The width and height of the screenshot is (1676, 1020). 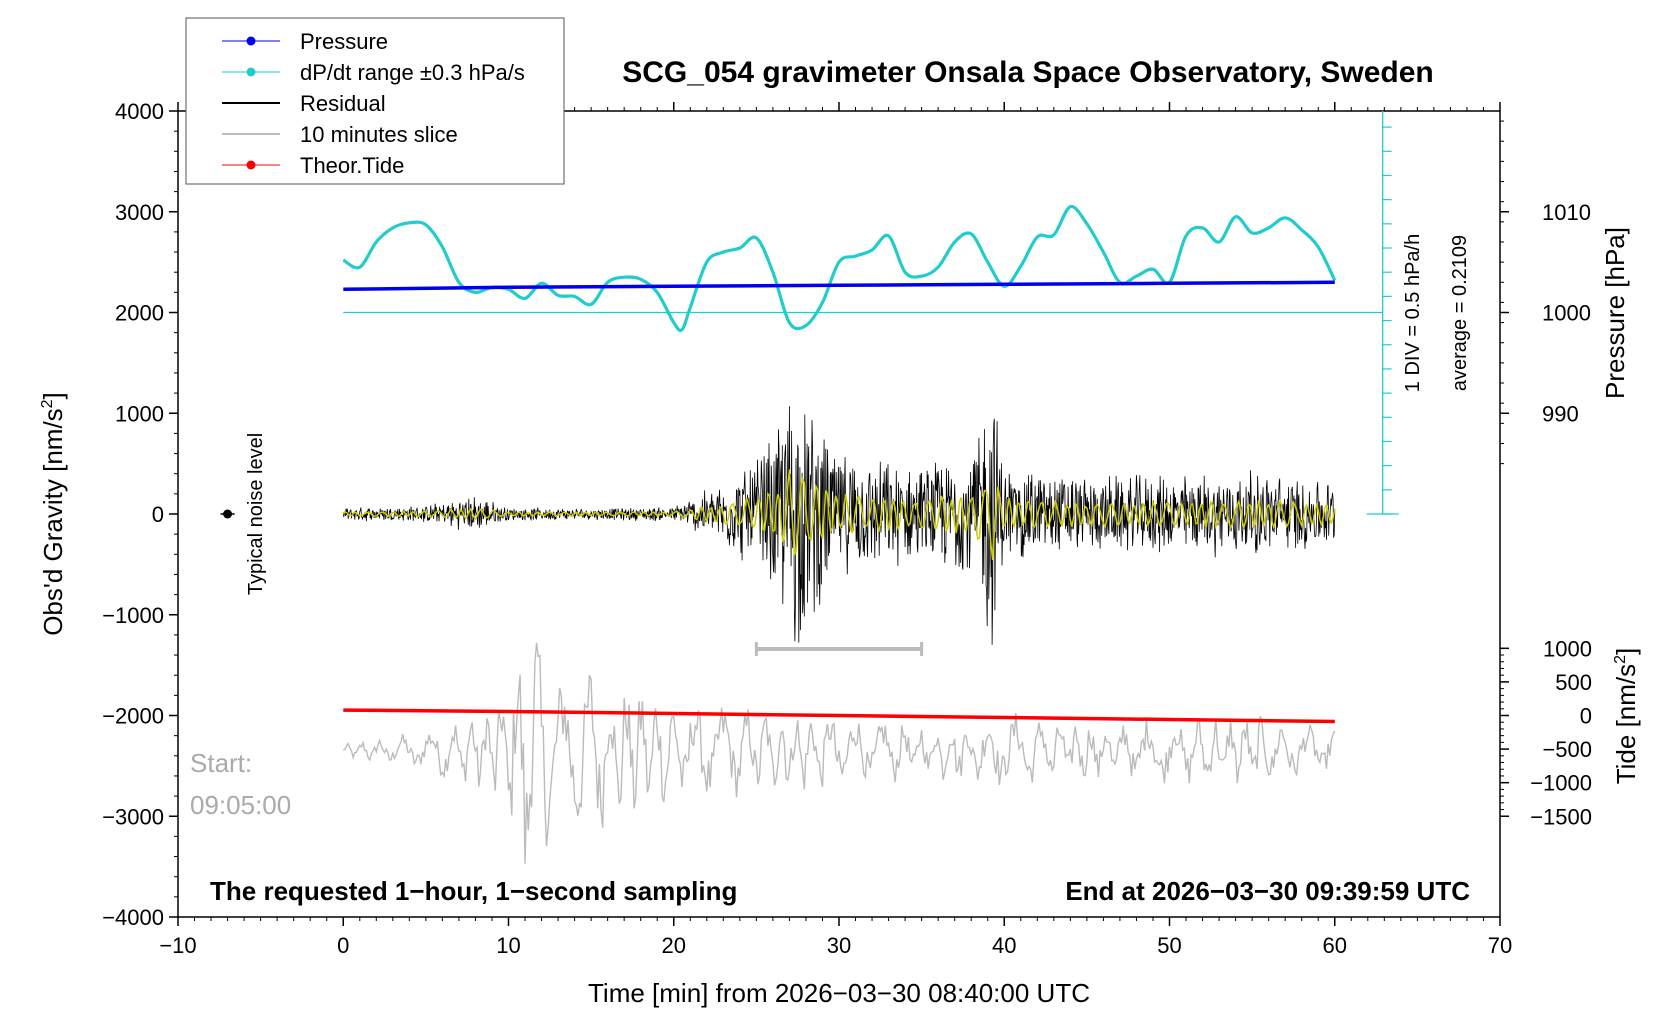 I want to click on legend-marker-dpdt, so click(x=251, y=72).